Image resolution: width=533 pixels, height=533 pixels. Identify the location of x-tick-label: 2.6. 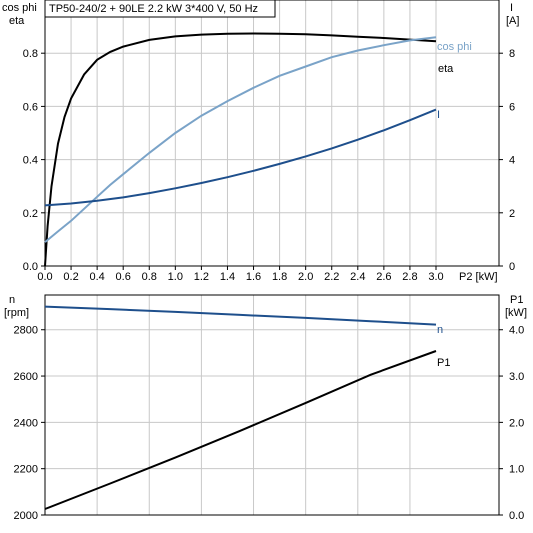
(383, 277).